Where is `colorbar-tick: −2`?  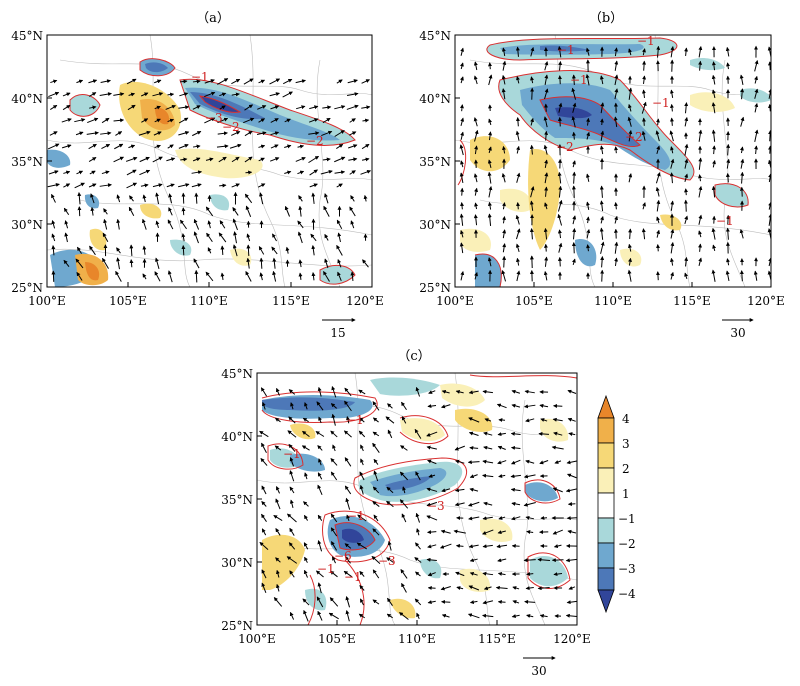 colorbar-tick: −2 is located at coordinates (627, 544).